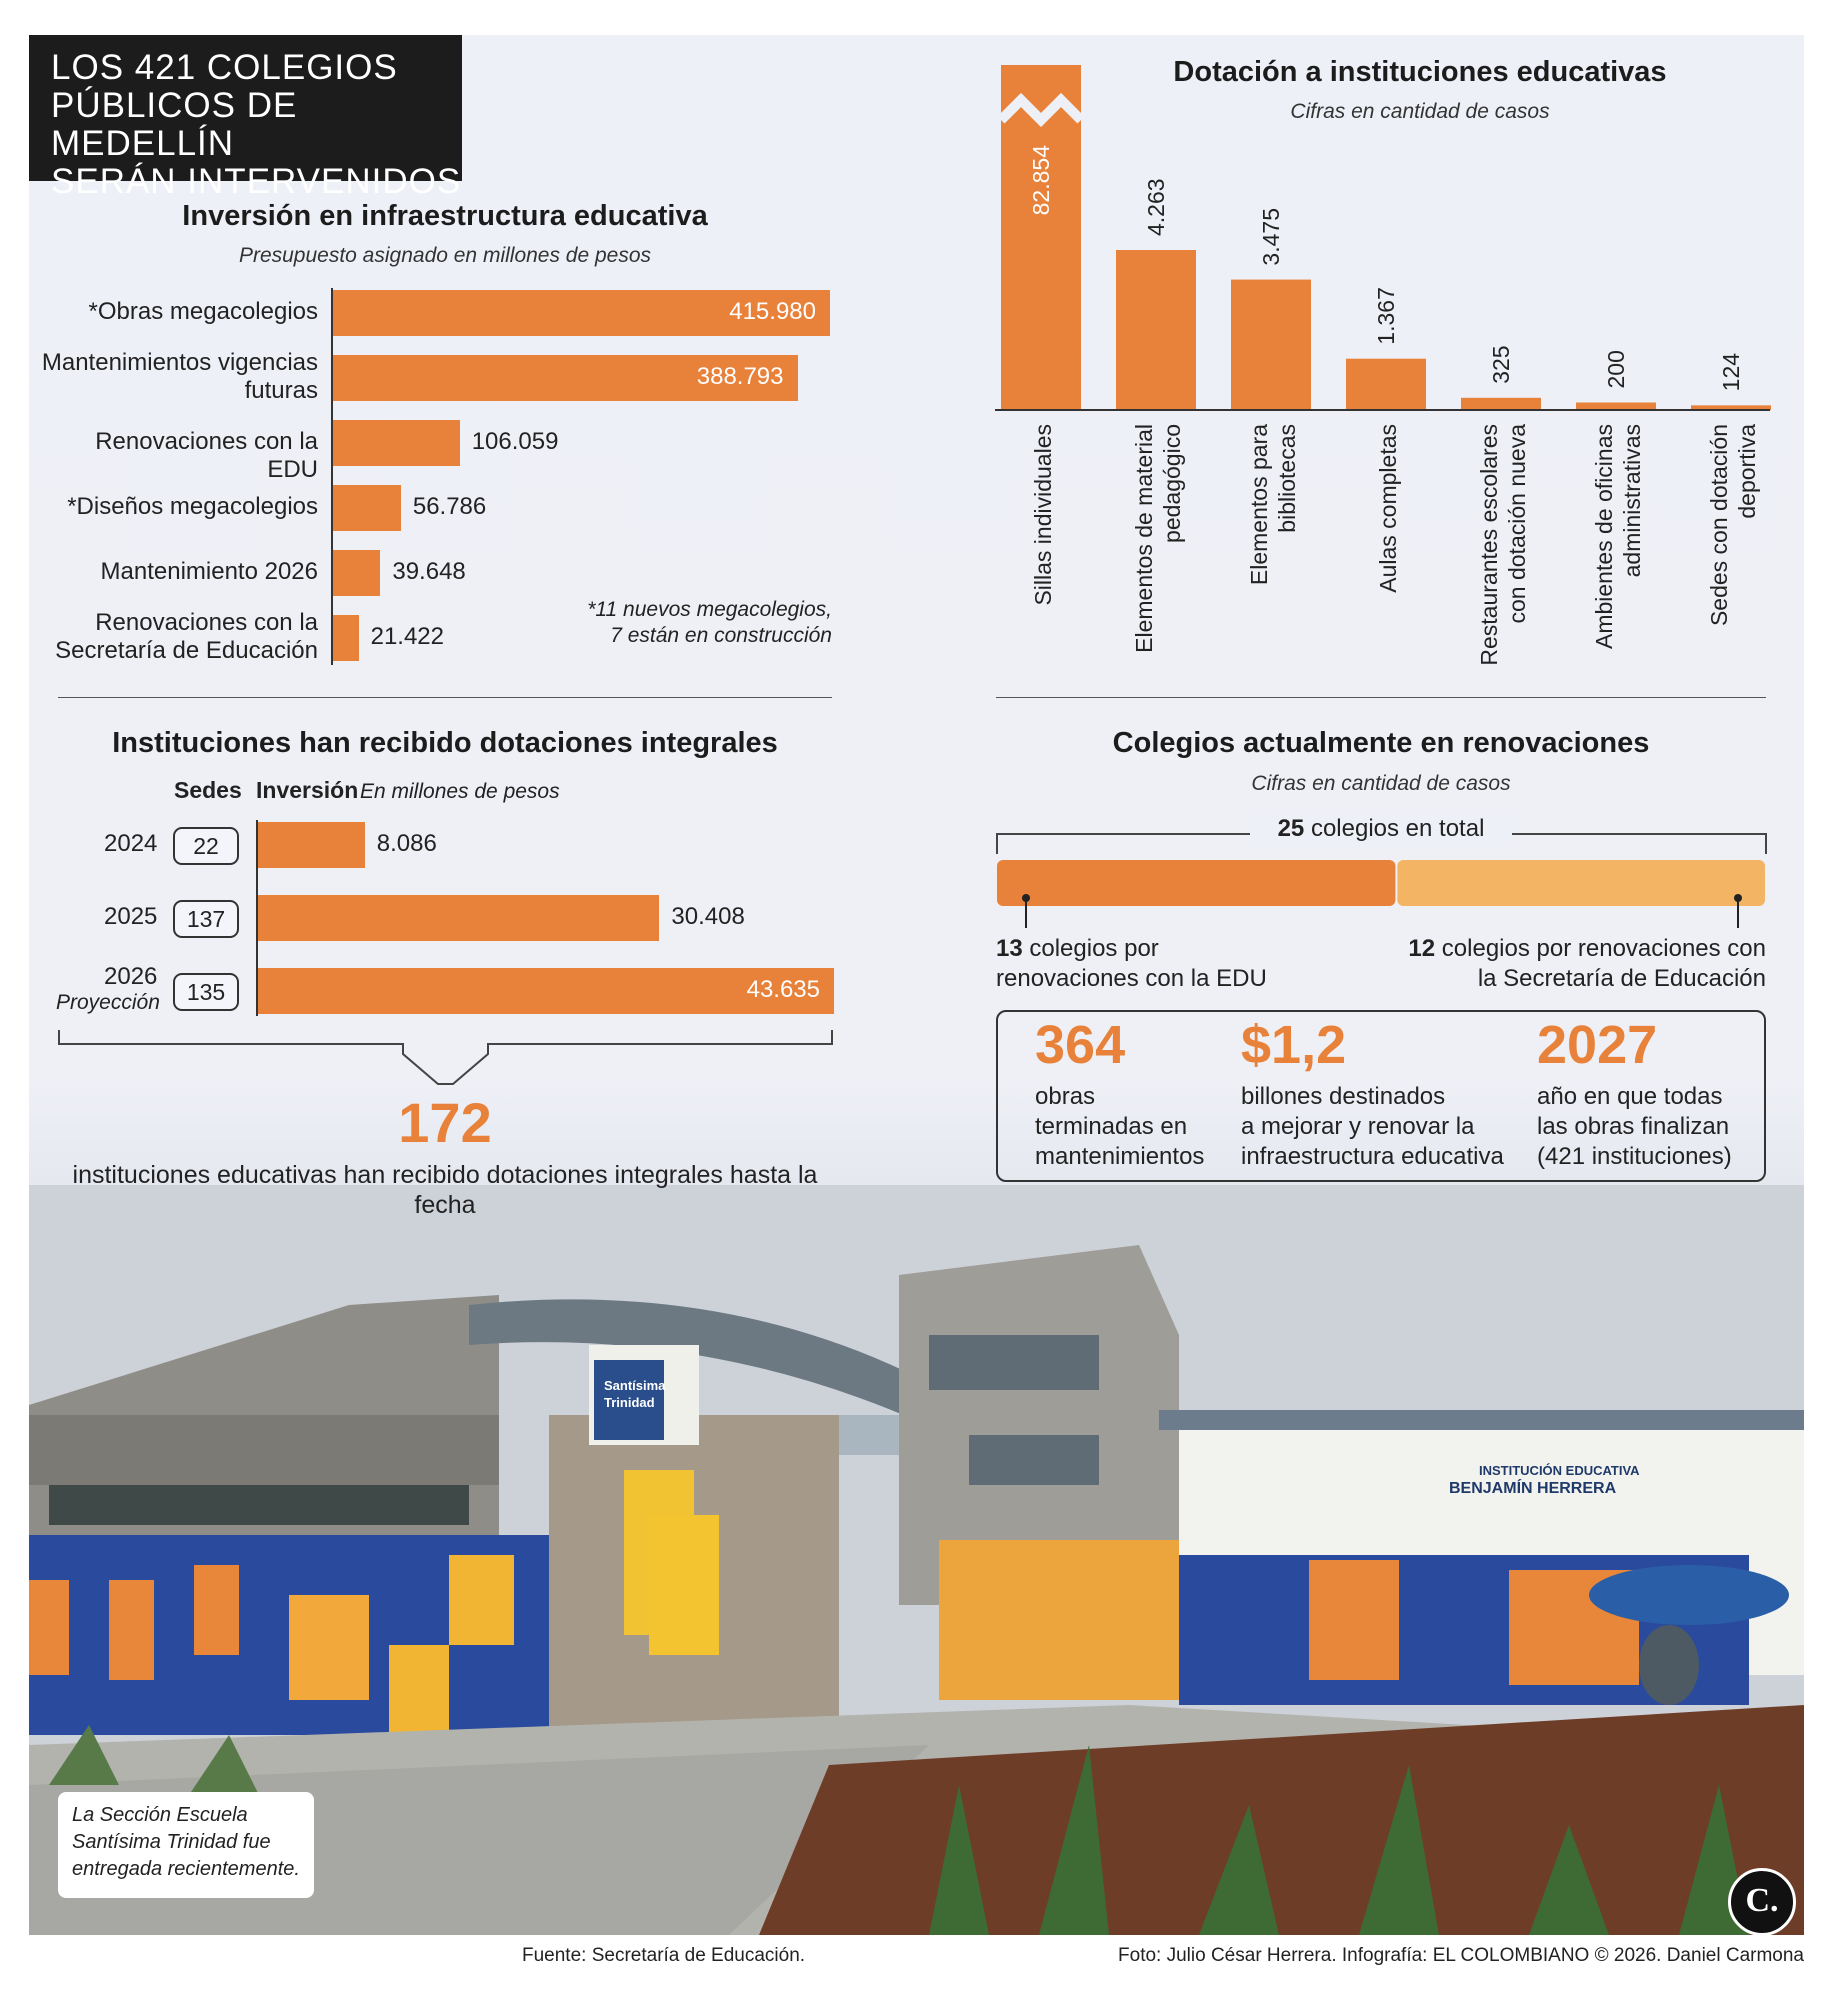 Image resolution: width=1834 pixels, height=2000 pixels. I want to click on stacked-segment-secretaria, so click(1581, 883).